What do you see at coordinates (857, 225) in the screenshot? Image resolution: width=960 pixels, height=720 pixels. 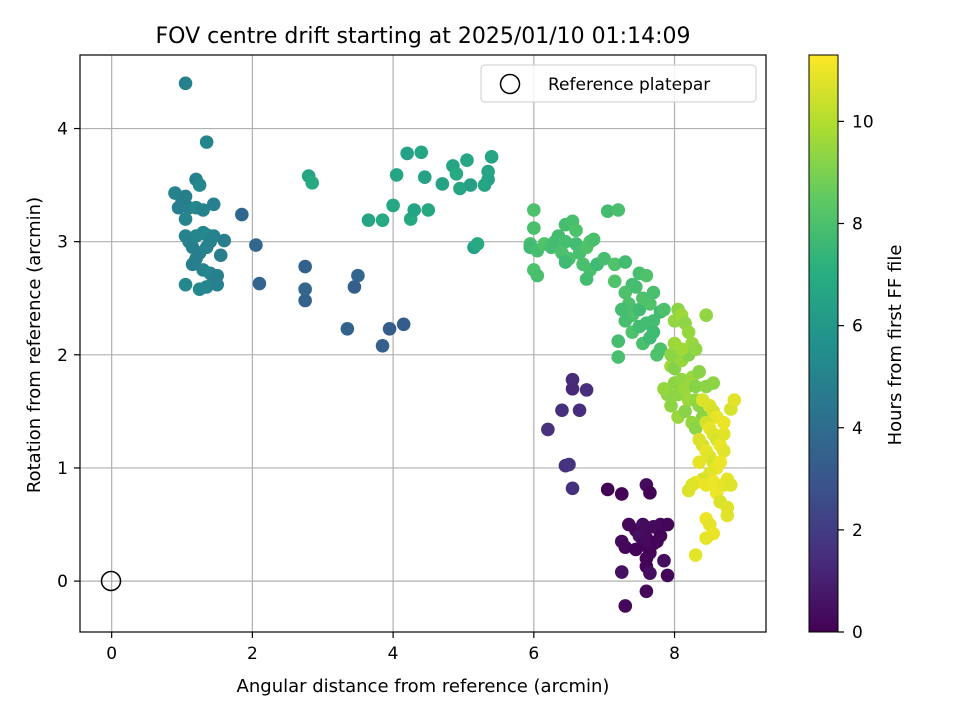 I see `colorbar-tick-label: 8` at bounding box center [857, 225].